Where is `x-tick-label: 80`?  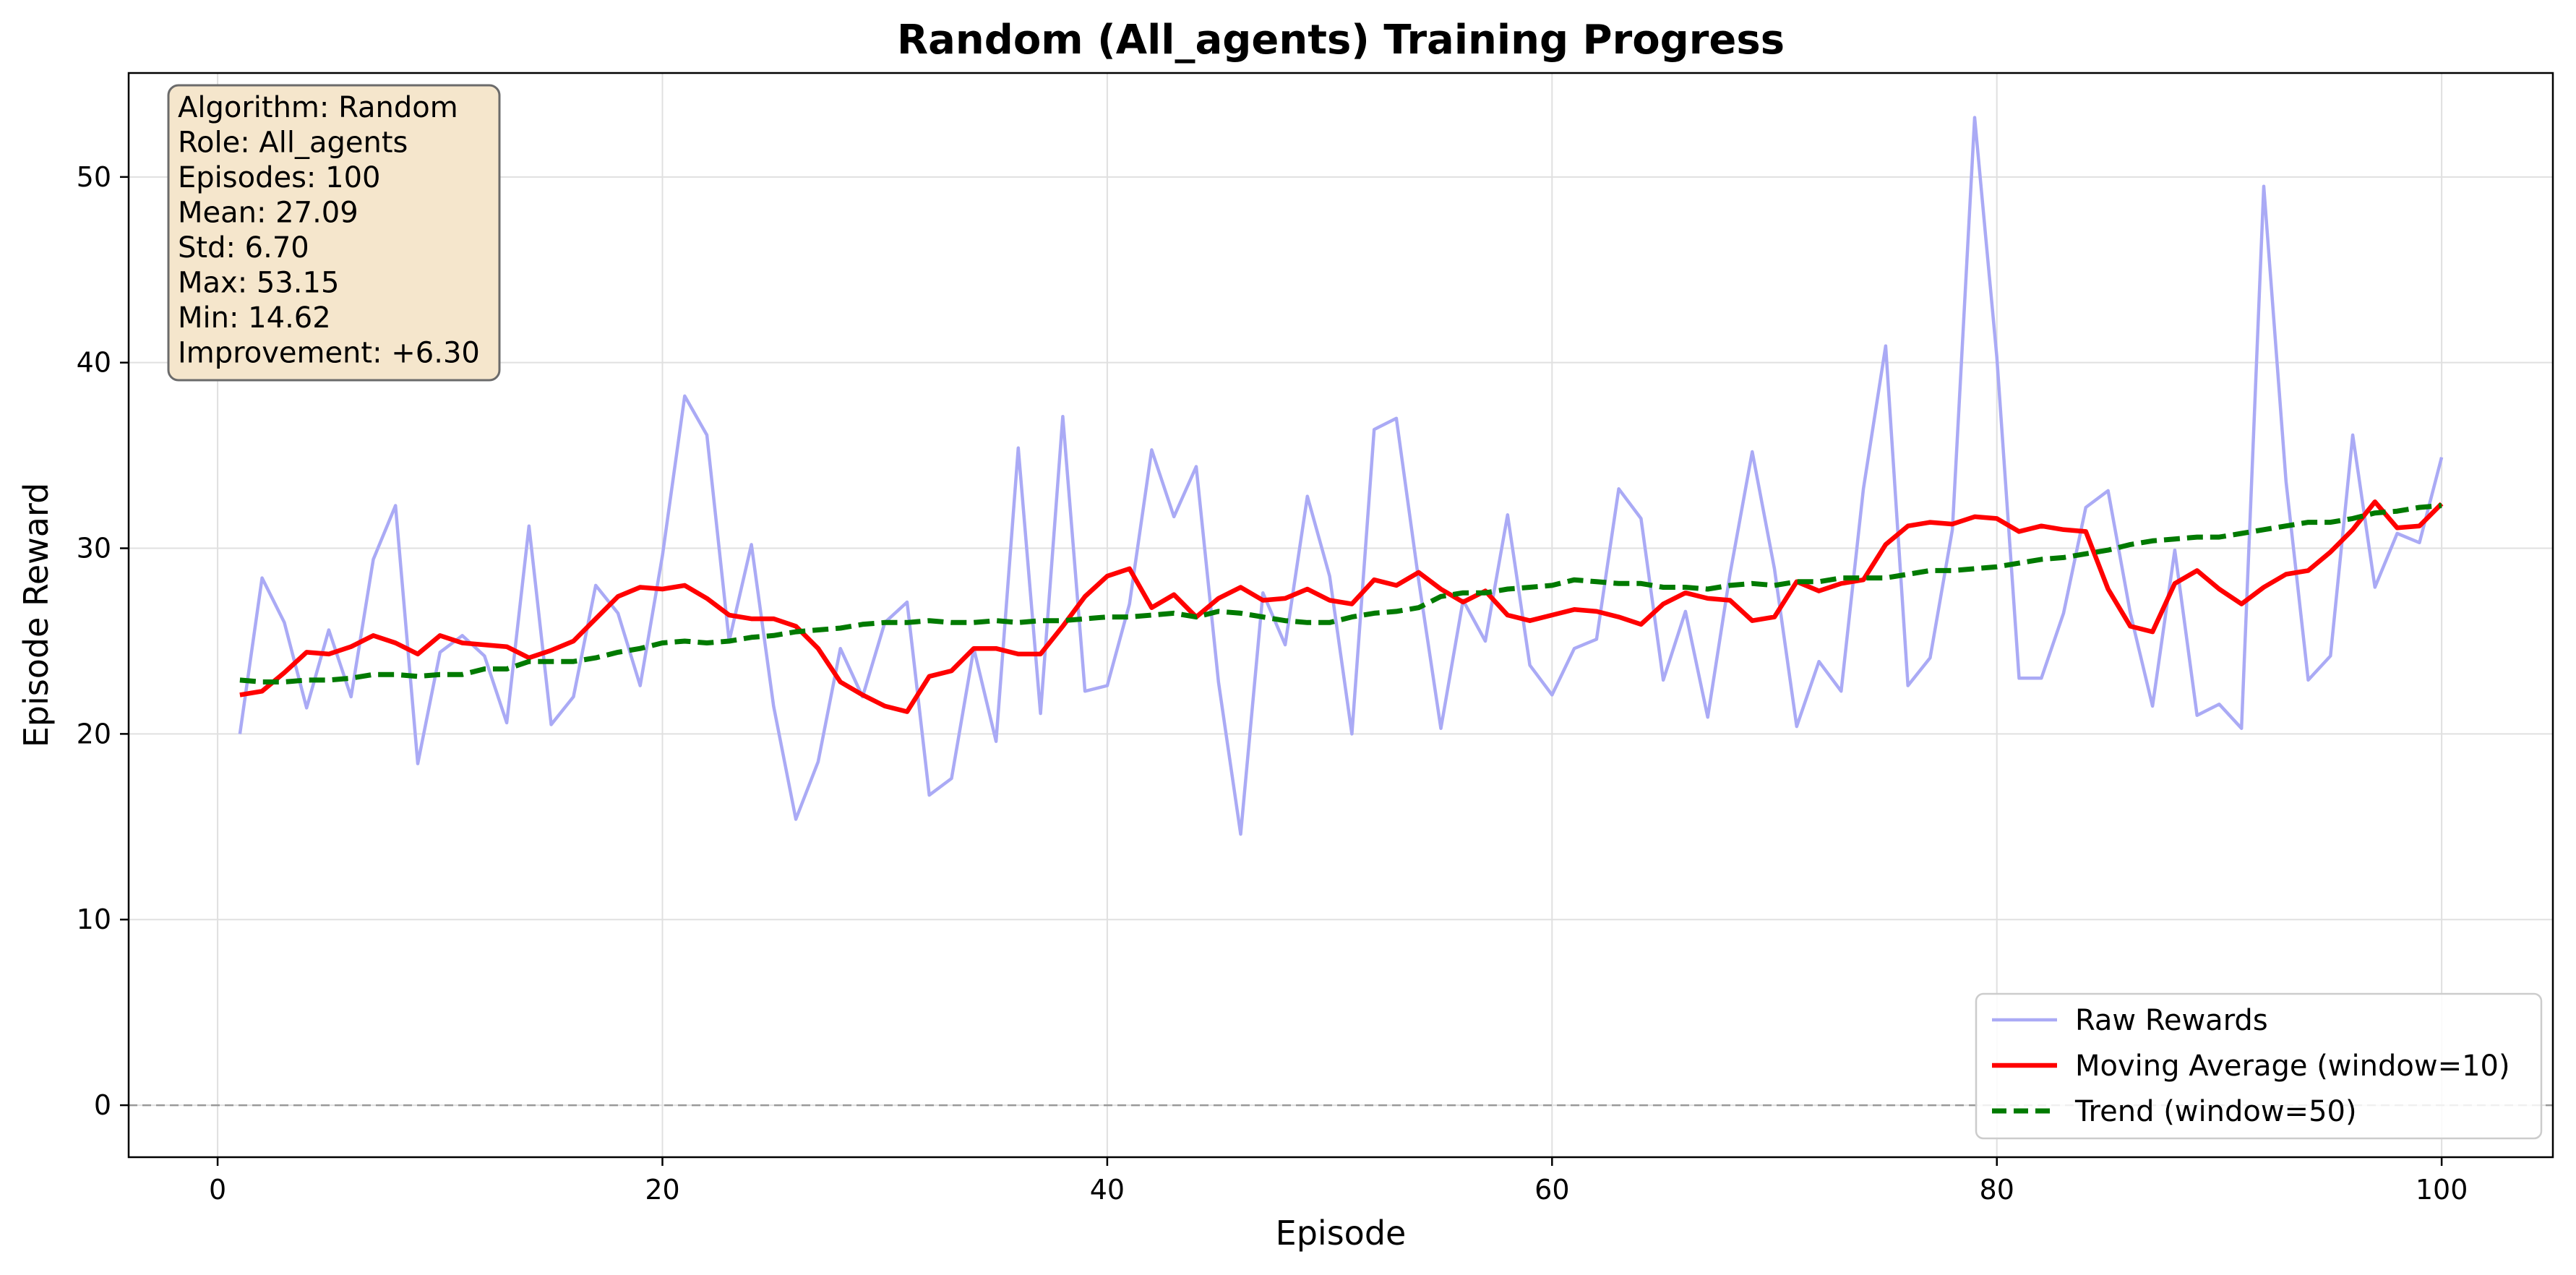
x-tick-label: 80 is located at coordinates (1997, 1190).